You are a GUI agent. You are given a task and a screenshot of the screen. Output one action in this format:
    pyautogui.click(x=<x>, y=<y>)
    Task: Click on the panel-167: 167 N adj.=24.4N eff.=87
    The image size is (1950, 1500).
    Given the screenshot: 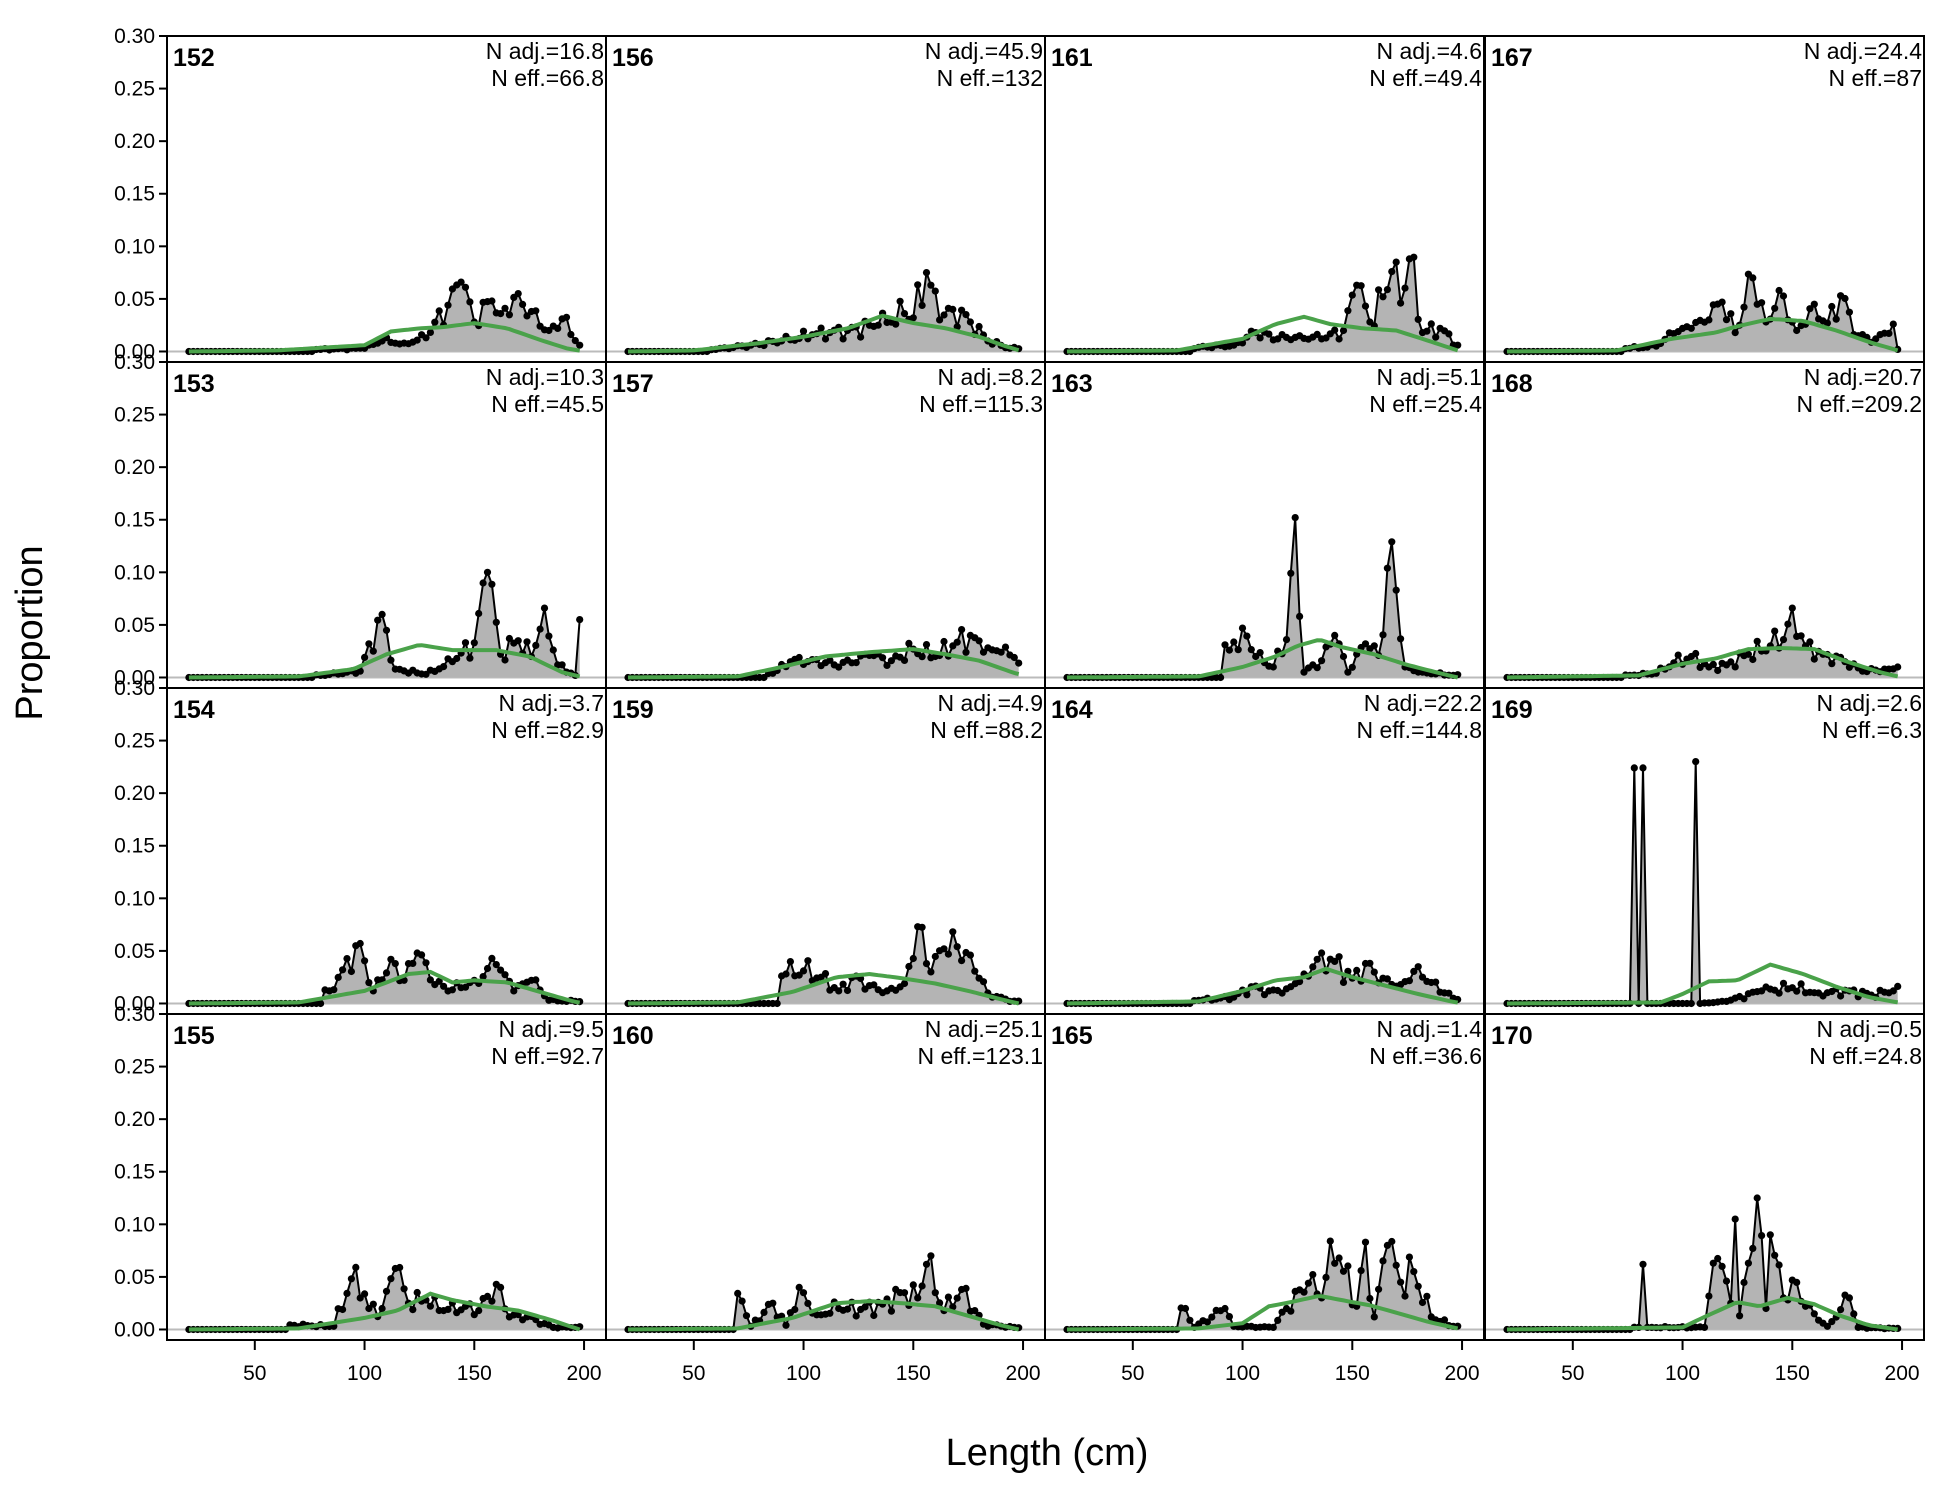 What is the action you would take?
    pyautogui.click(x=1704, y=199)
    